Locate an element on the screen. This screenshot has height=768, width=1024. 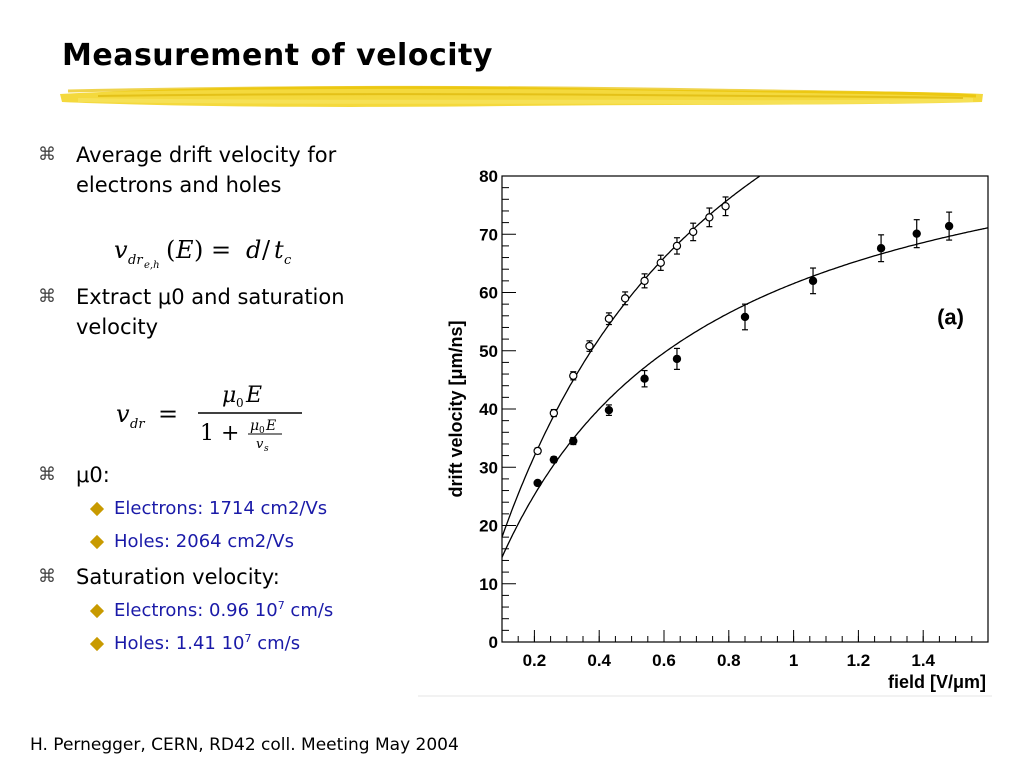
y-tick-label: 20 is located at coordinates (488, 526).